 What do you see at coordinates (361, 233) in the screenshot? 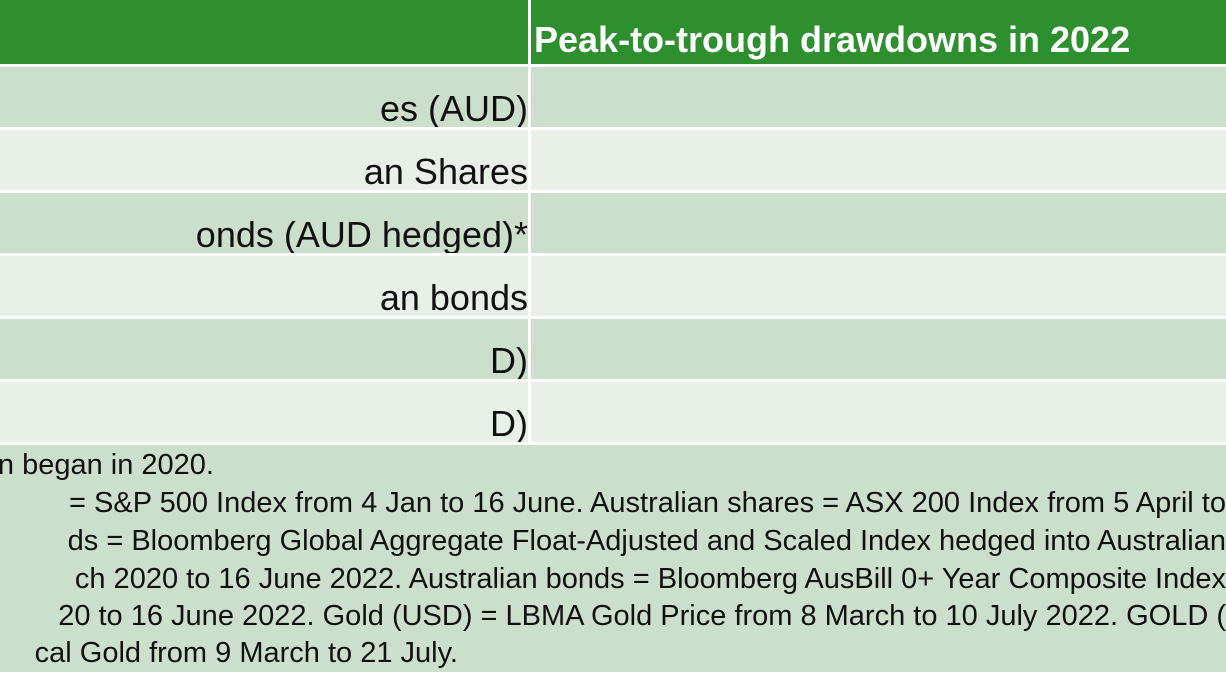
I see `row-label: onds (AUD hedged)*` at bounding box center [361, 233].